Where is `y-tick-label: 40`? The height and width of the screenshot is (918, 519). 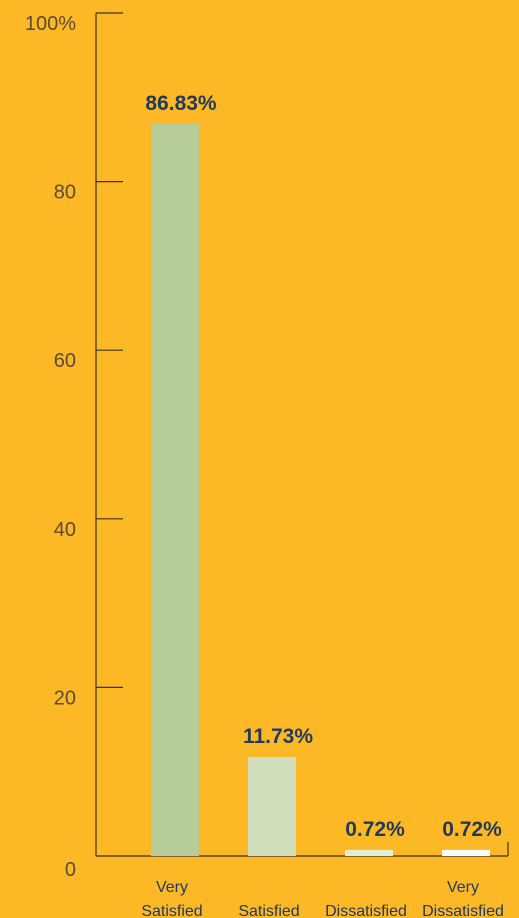
y-tick-label: 40 is located at coordinates (65, 530).